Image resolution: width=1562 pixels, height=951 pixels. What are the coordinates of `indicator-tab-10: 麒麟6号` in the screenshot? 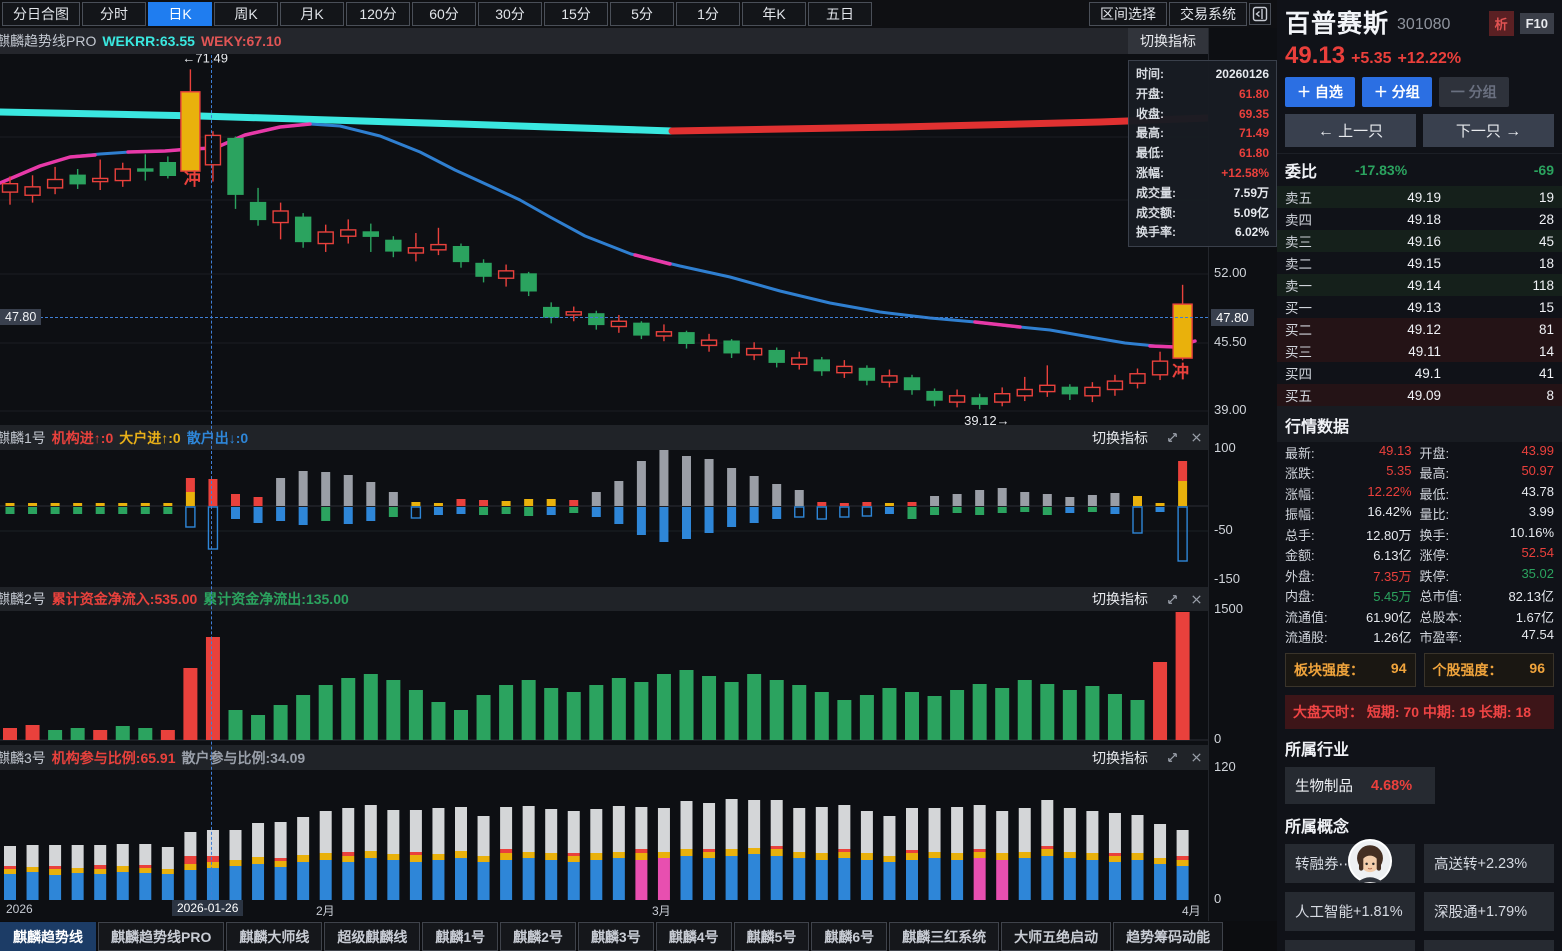 It's located at (849, 936).